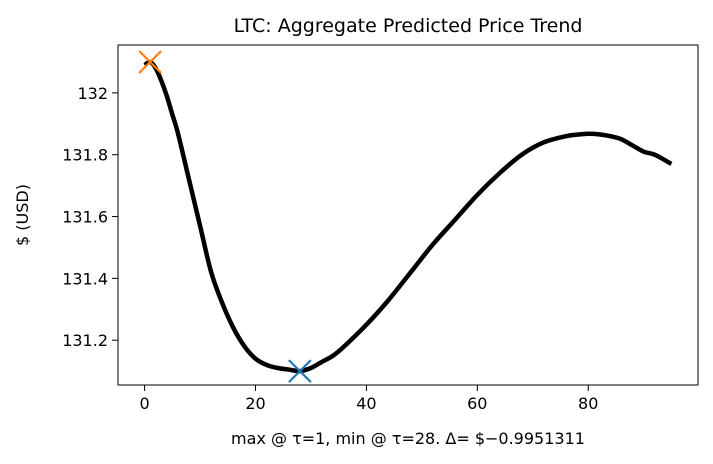 The image size is (713, 464). I want to click on x-tick-label: 40, so click(366, 403).